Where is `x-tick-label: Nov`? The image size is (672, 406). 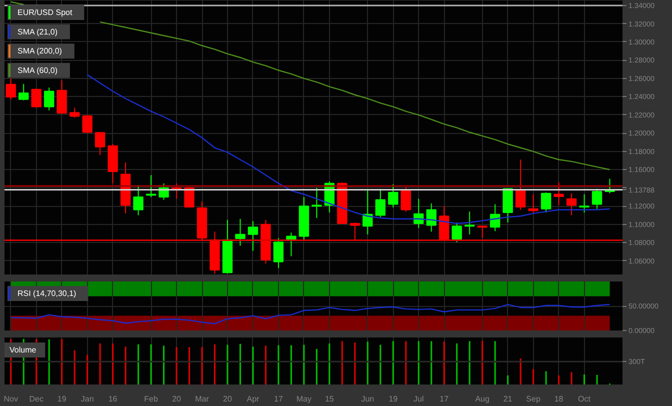
x-tick-label: Nov is located at coordinates (11, 399).